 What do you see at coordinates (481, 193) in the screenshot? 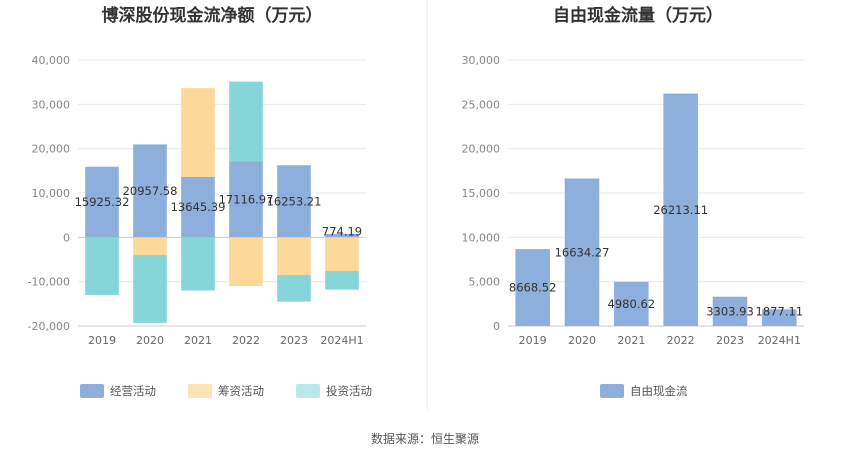
I see `y-tick-label: 15,000` at bounding box center [481, 193].